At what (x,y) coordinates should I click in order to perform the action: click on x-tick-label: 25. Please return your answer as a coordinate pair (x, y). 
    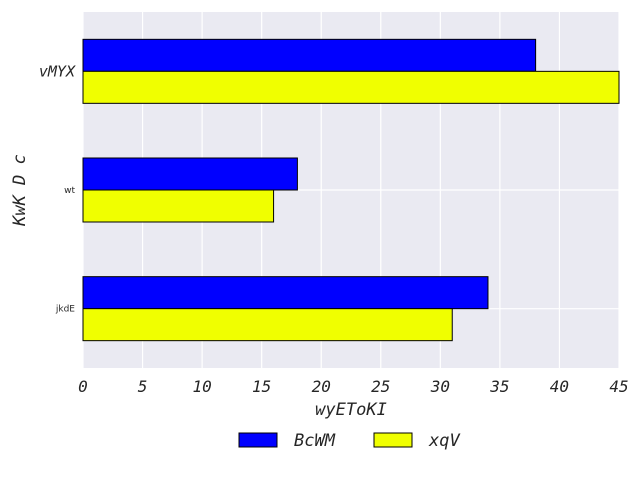
    Looking at the image, I should click on (380, 386).